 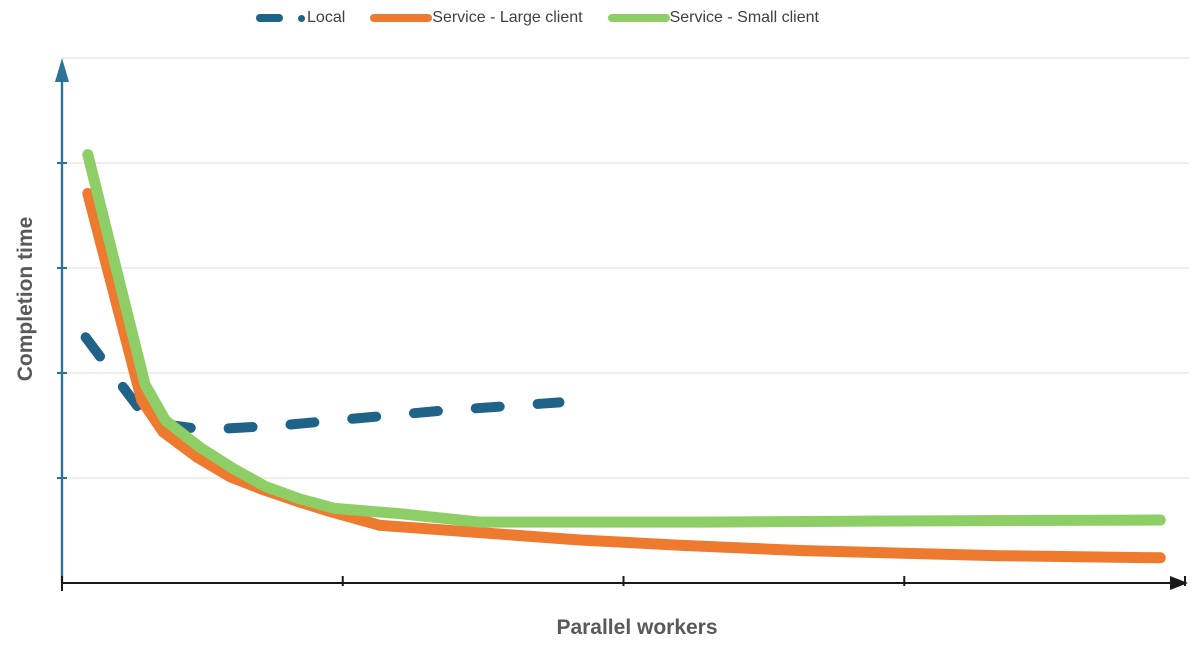 I want to click on local-dot-swatch-icon, so click(x=302, y=18).